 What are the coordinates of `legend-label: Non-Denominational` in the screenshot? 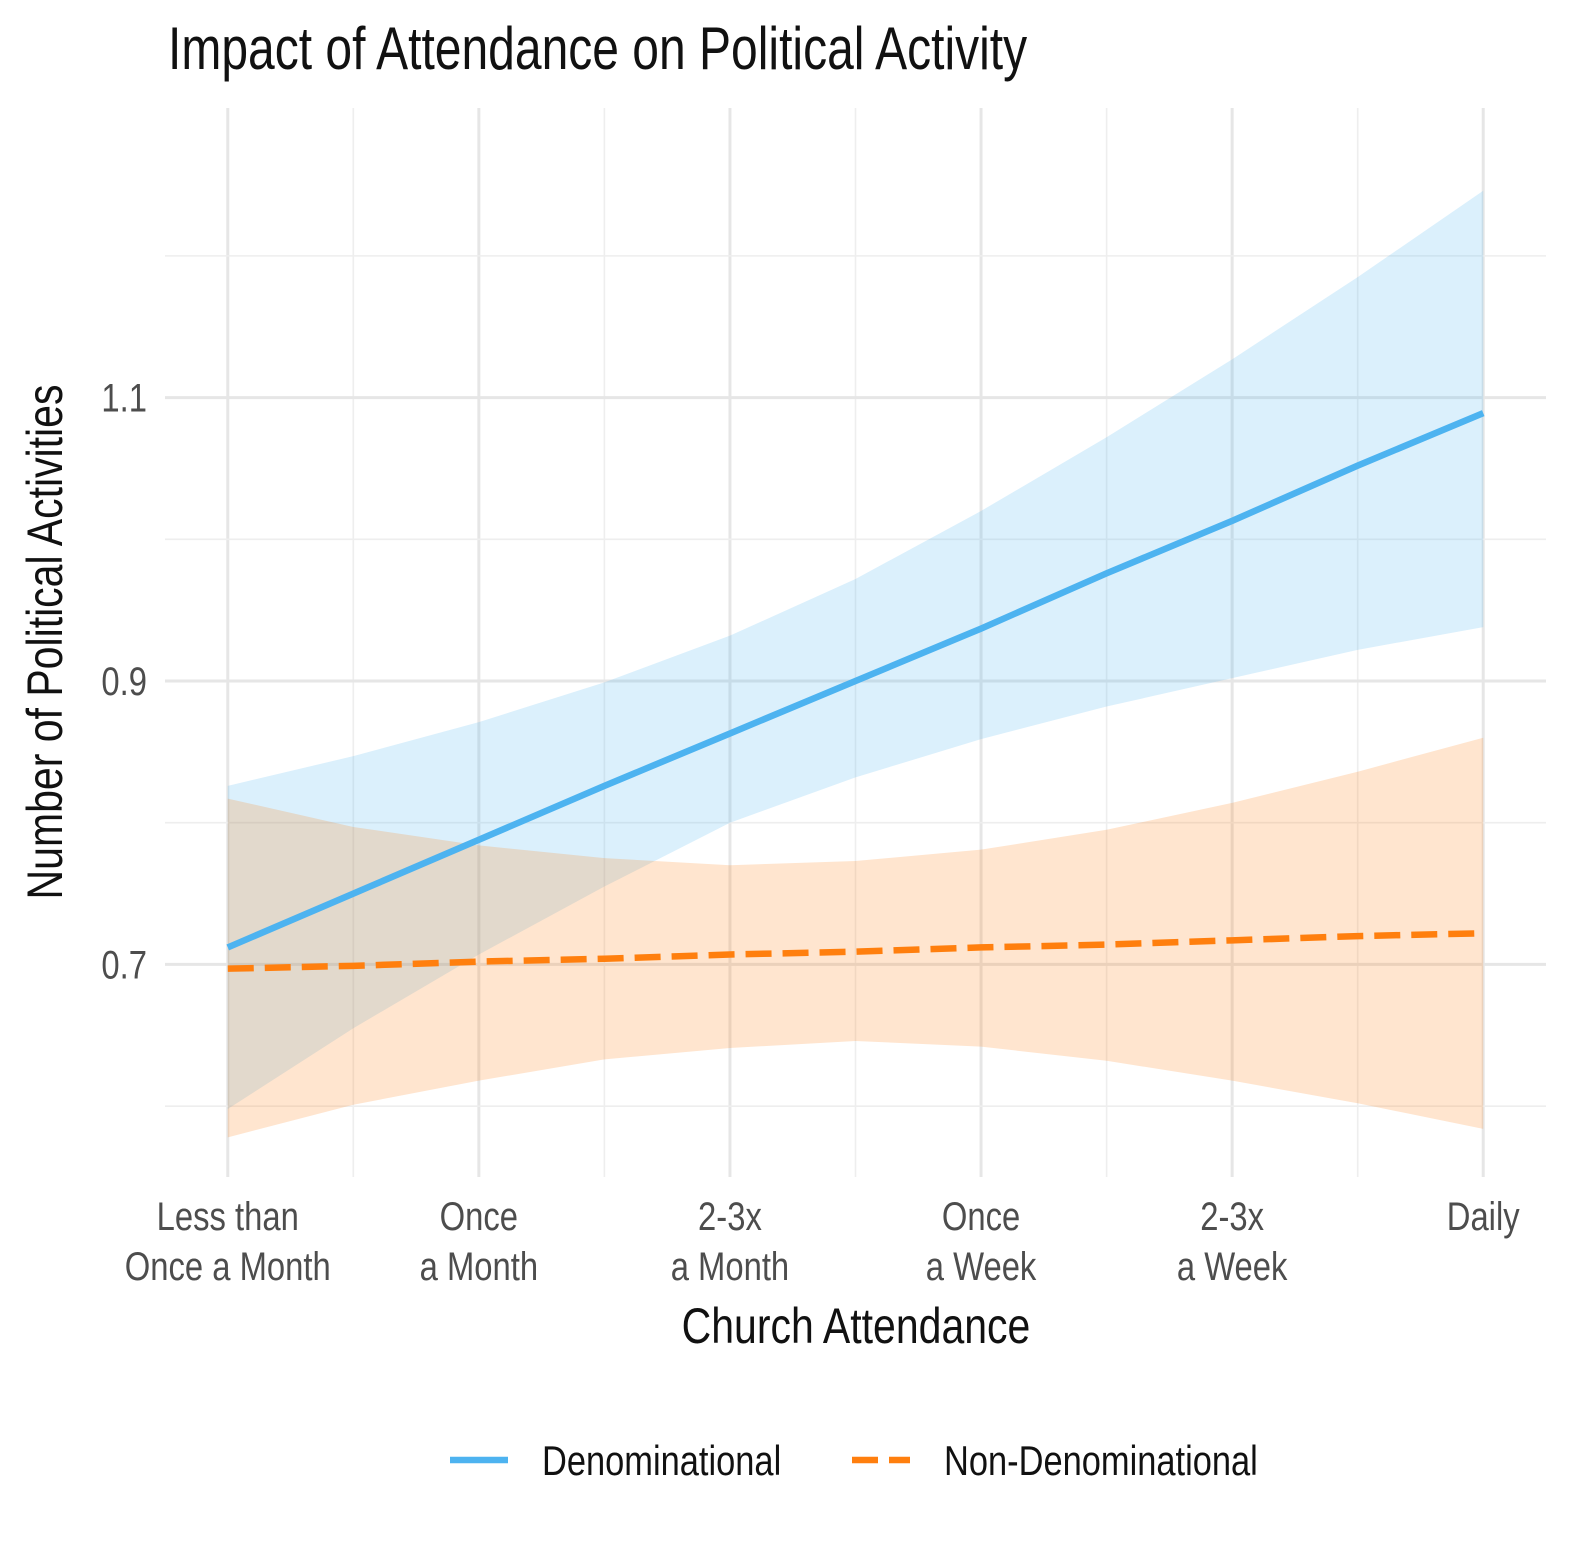 It's located at (1101, 1461).